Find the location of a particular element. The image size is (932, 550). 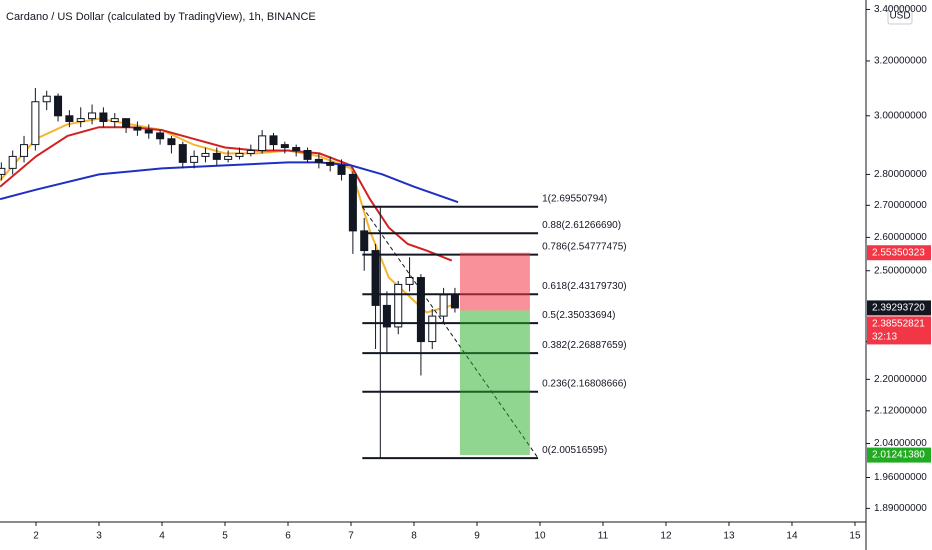

price-badge-label: 2.01241380 is located at coordinates (898, 455).